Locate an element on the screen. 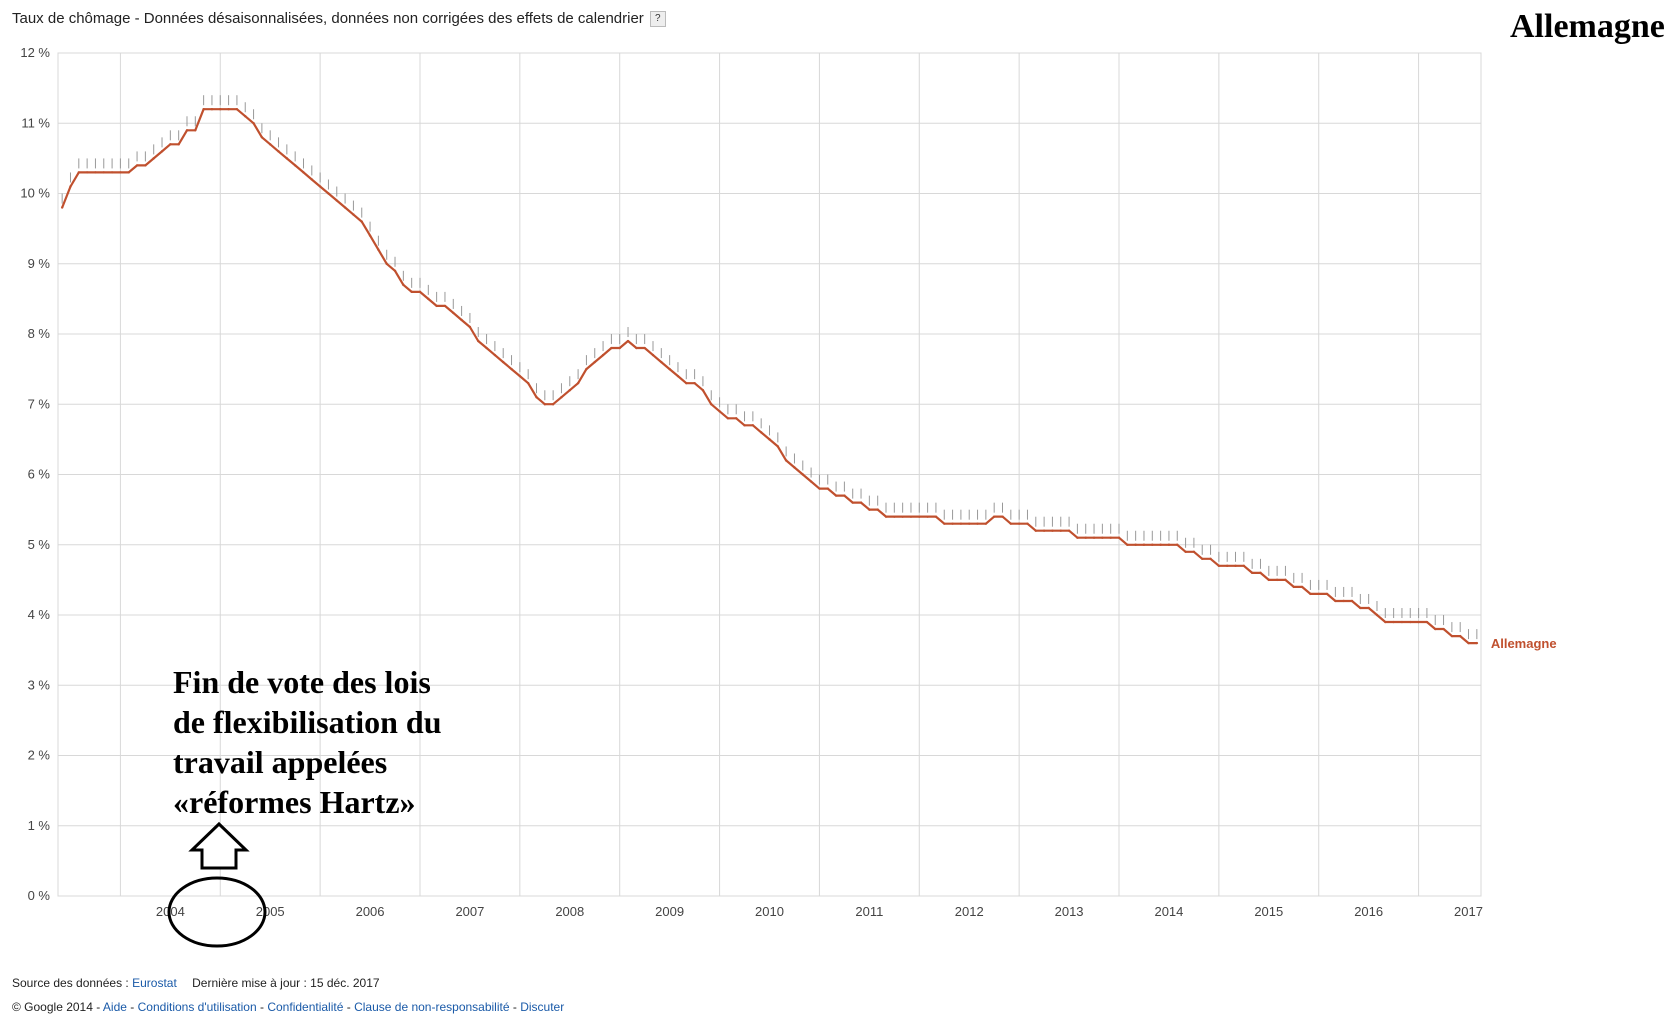  y-tick-label: 4 % is located at coordinates (39, 614).